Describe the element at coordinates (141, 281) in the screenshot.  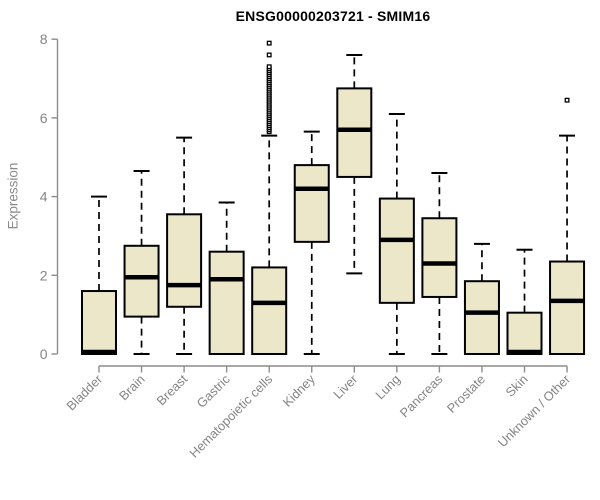
I see `box-brain` at that location.